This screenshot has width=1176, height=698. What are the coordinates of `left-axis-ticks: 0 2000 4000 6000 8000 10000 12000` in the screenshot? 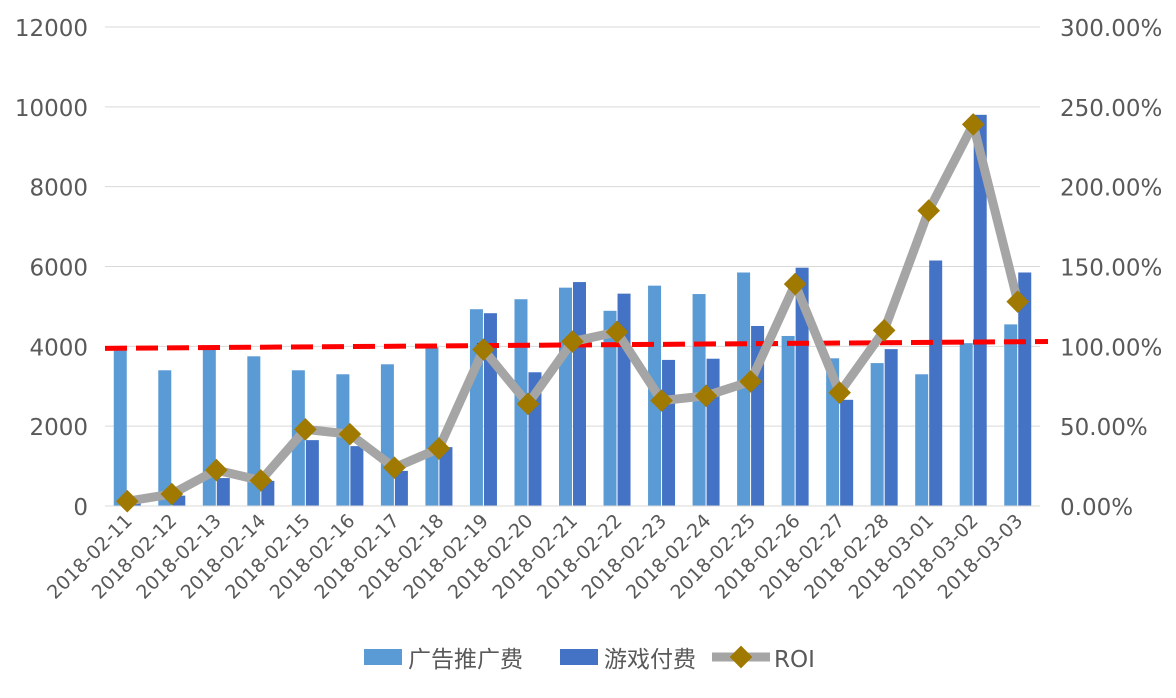 It's located at (51, 268).